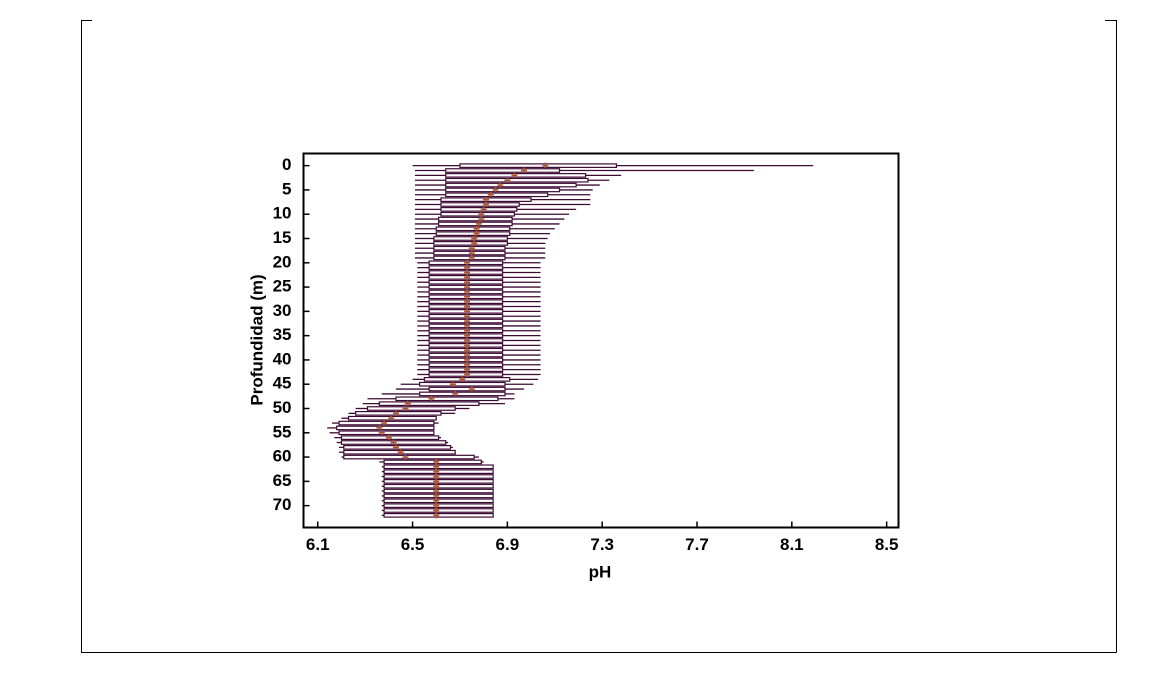 The image size is (1175, 687). I want to click on y-tick-label: 55, so click(282, 431).